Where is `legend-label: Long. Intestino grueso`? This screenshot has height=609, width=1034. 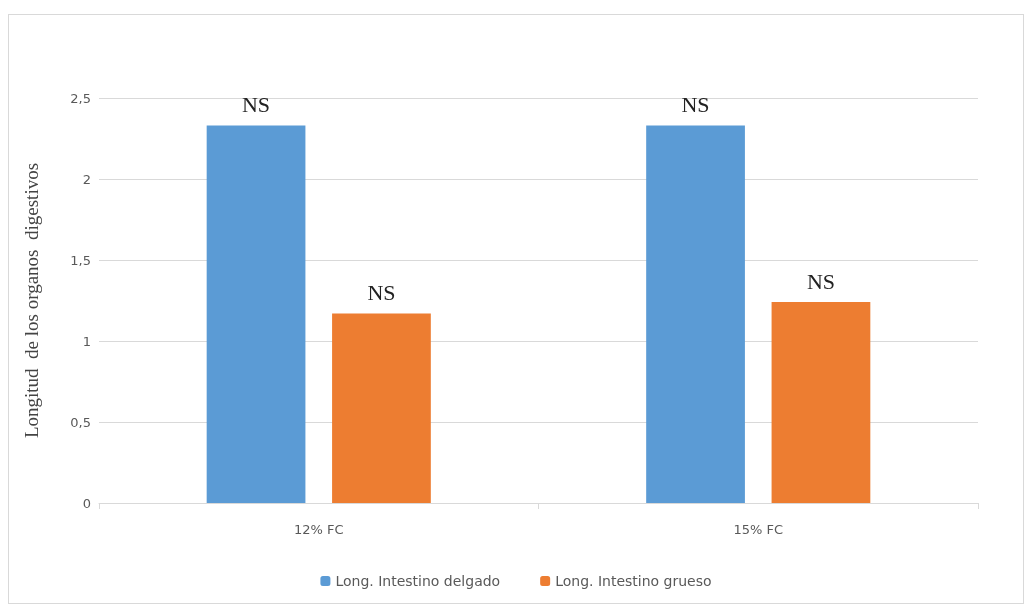
legend-label: Long. Intestino grueso is located at coordinates (633, 581).